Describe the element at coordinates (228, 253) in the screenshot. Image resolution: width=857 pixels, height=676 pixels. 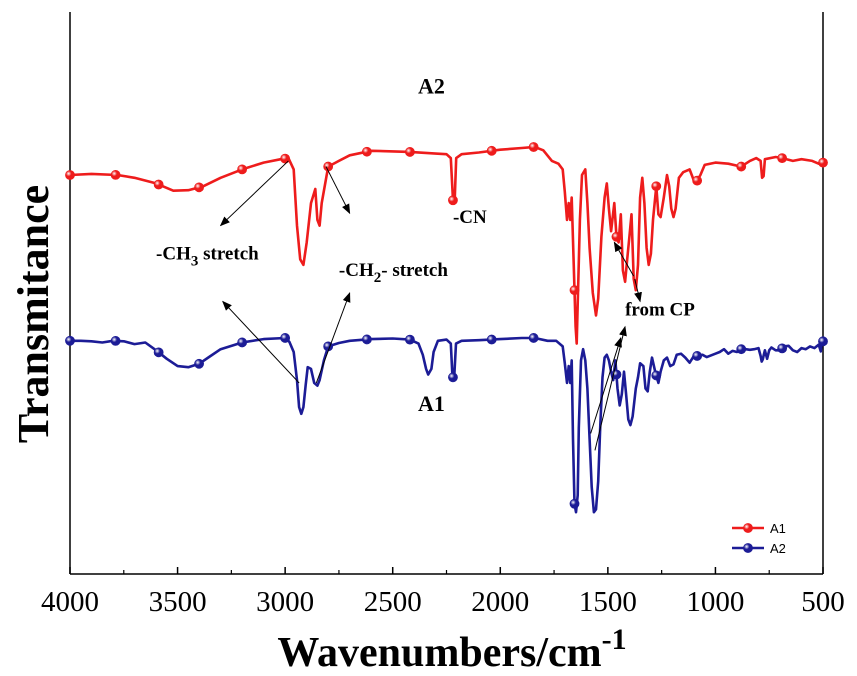
I see `annotation-suffix: stretch` at that location.